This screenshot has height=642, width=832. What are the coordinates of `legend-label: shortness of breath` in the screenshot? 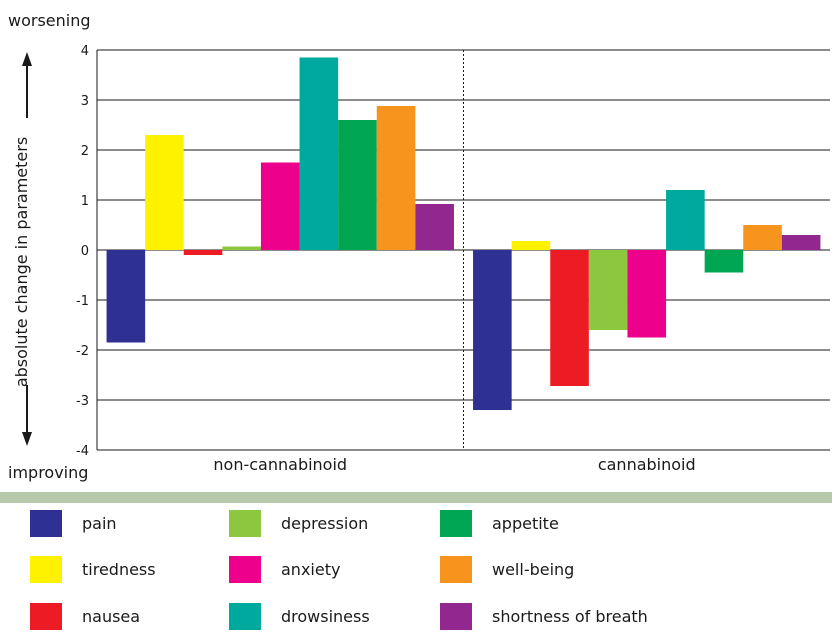 It's located at (570, 616).